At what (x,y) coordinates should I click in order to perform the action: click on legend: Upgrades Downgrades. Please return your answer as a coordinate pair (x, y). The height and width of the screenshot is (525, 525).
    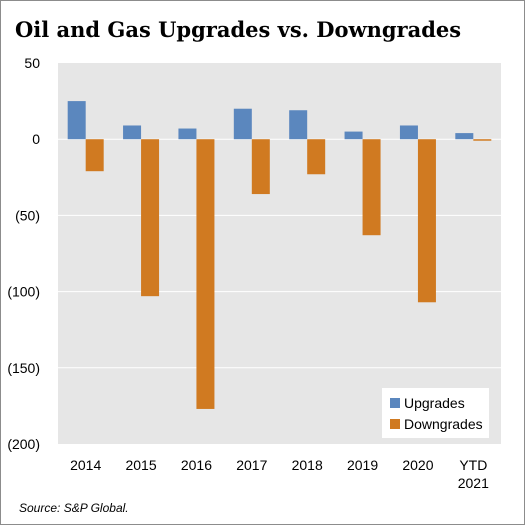
    Looking at the image, I should click on (435, 413).